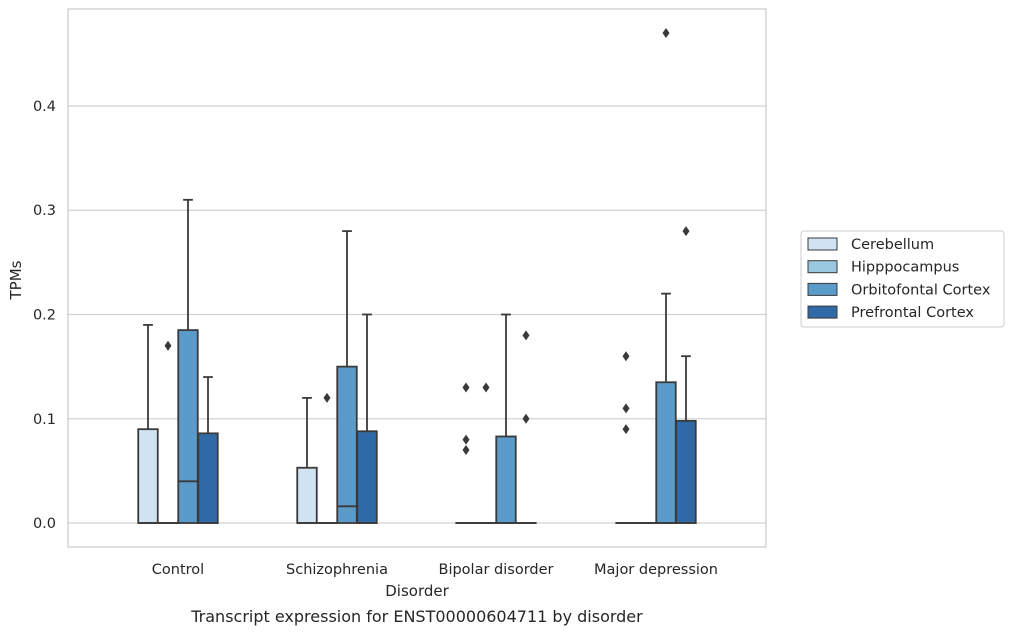 The image size is (1014, 634). What do you see at coordinates (44, 107) in the screenshot?
I see `y-tick-label: 0.4` at bounding box center [44, 107].